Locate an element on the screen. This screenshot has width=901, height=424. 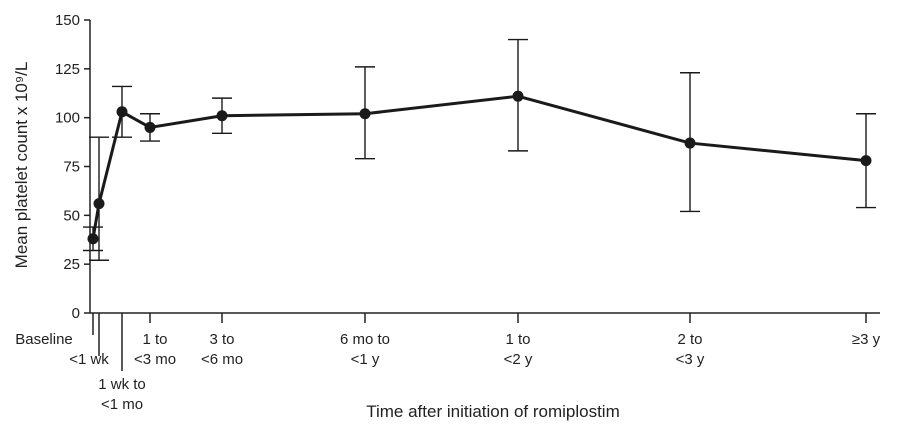
y-tick-label: 25 is located at coordinates (71, 264).